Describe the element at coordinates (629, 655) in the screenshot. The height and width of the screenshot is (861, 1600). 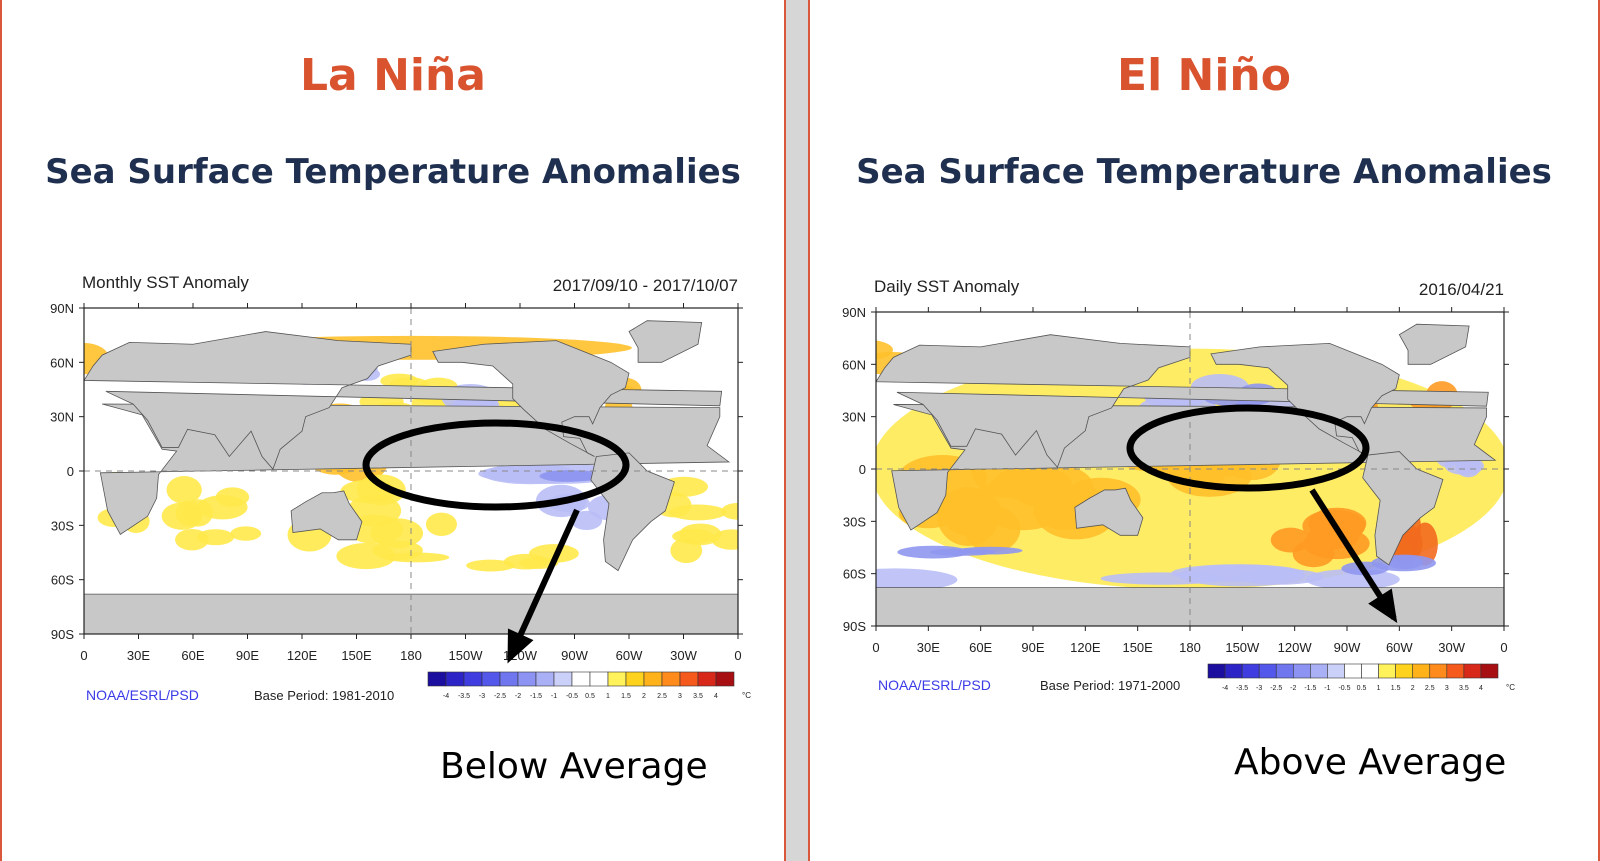
I see `lon-tick-label: 60W` at that location.